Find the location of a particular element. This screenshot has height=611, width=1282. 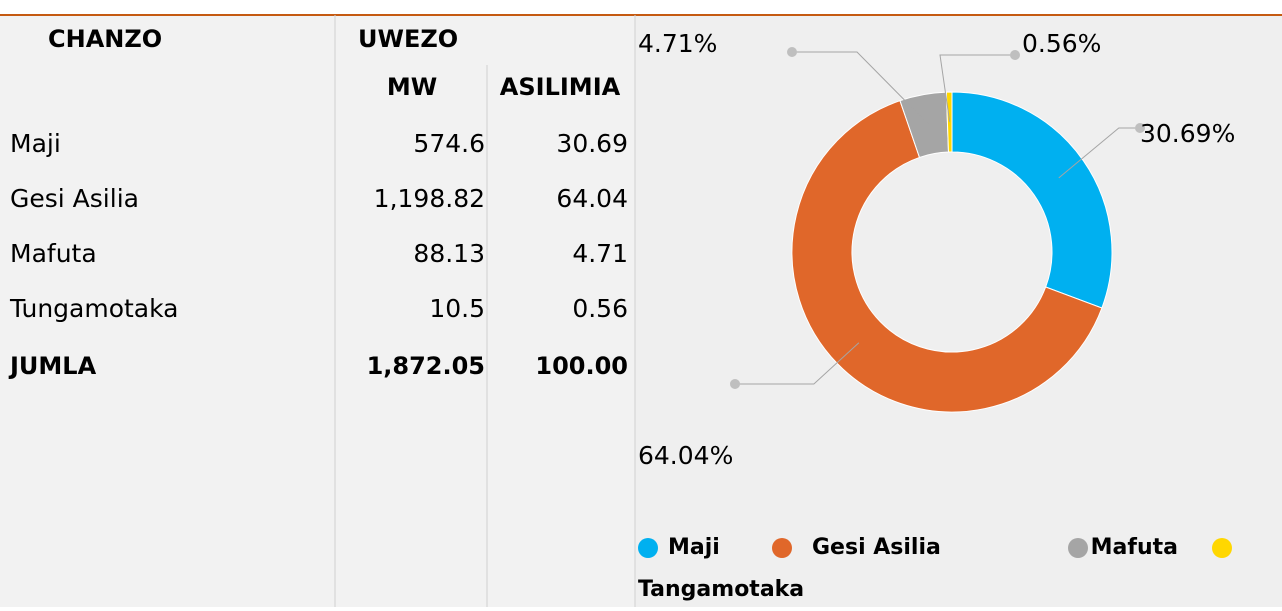

data-label: 30.69% is located at coordinates (1187, 133).